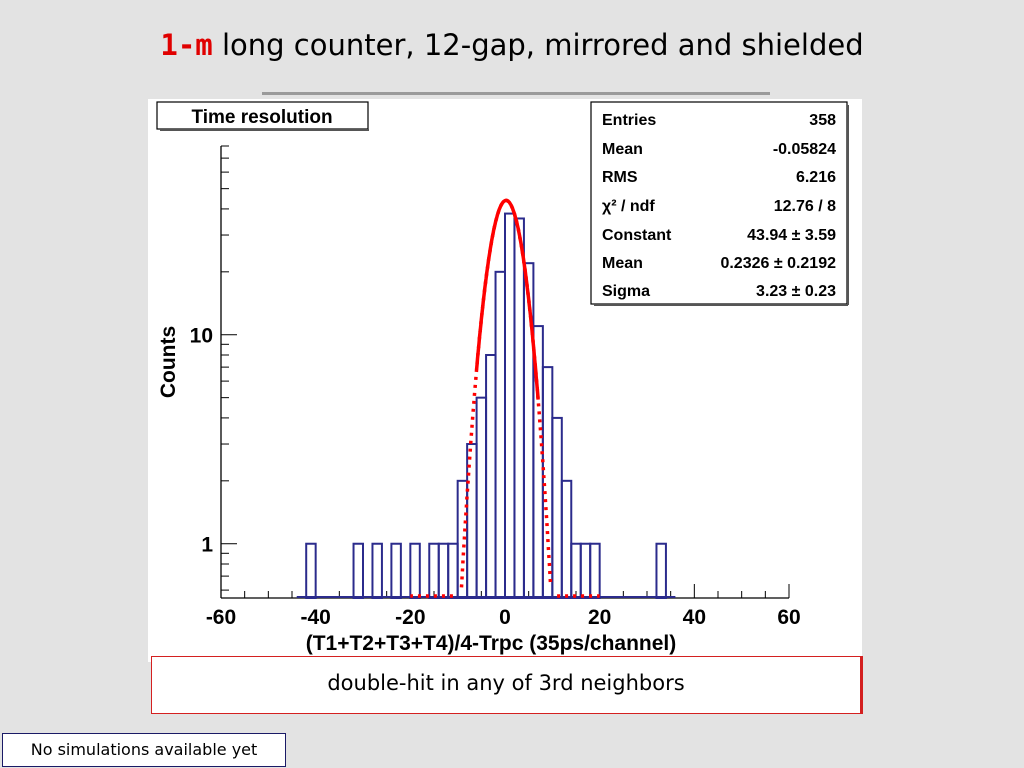 The image size is (1024, 768). I want to click on footer-text: No simulations available yet, so click(144, 749).